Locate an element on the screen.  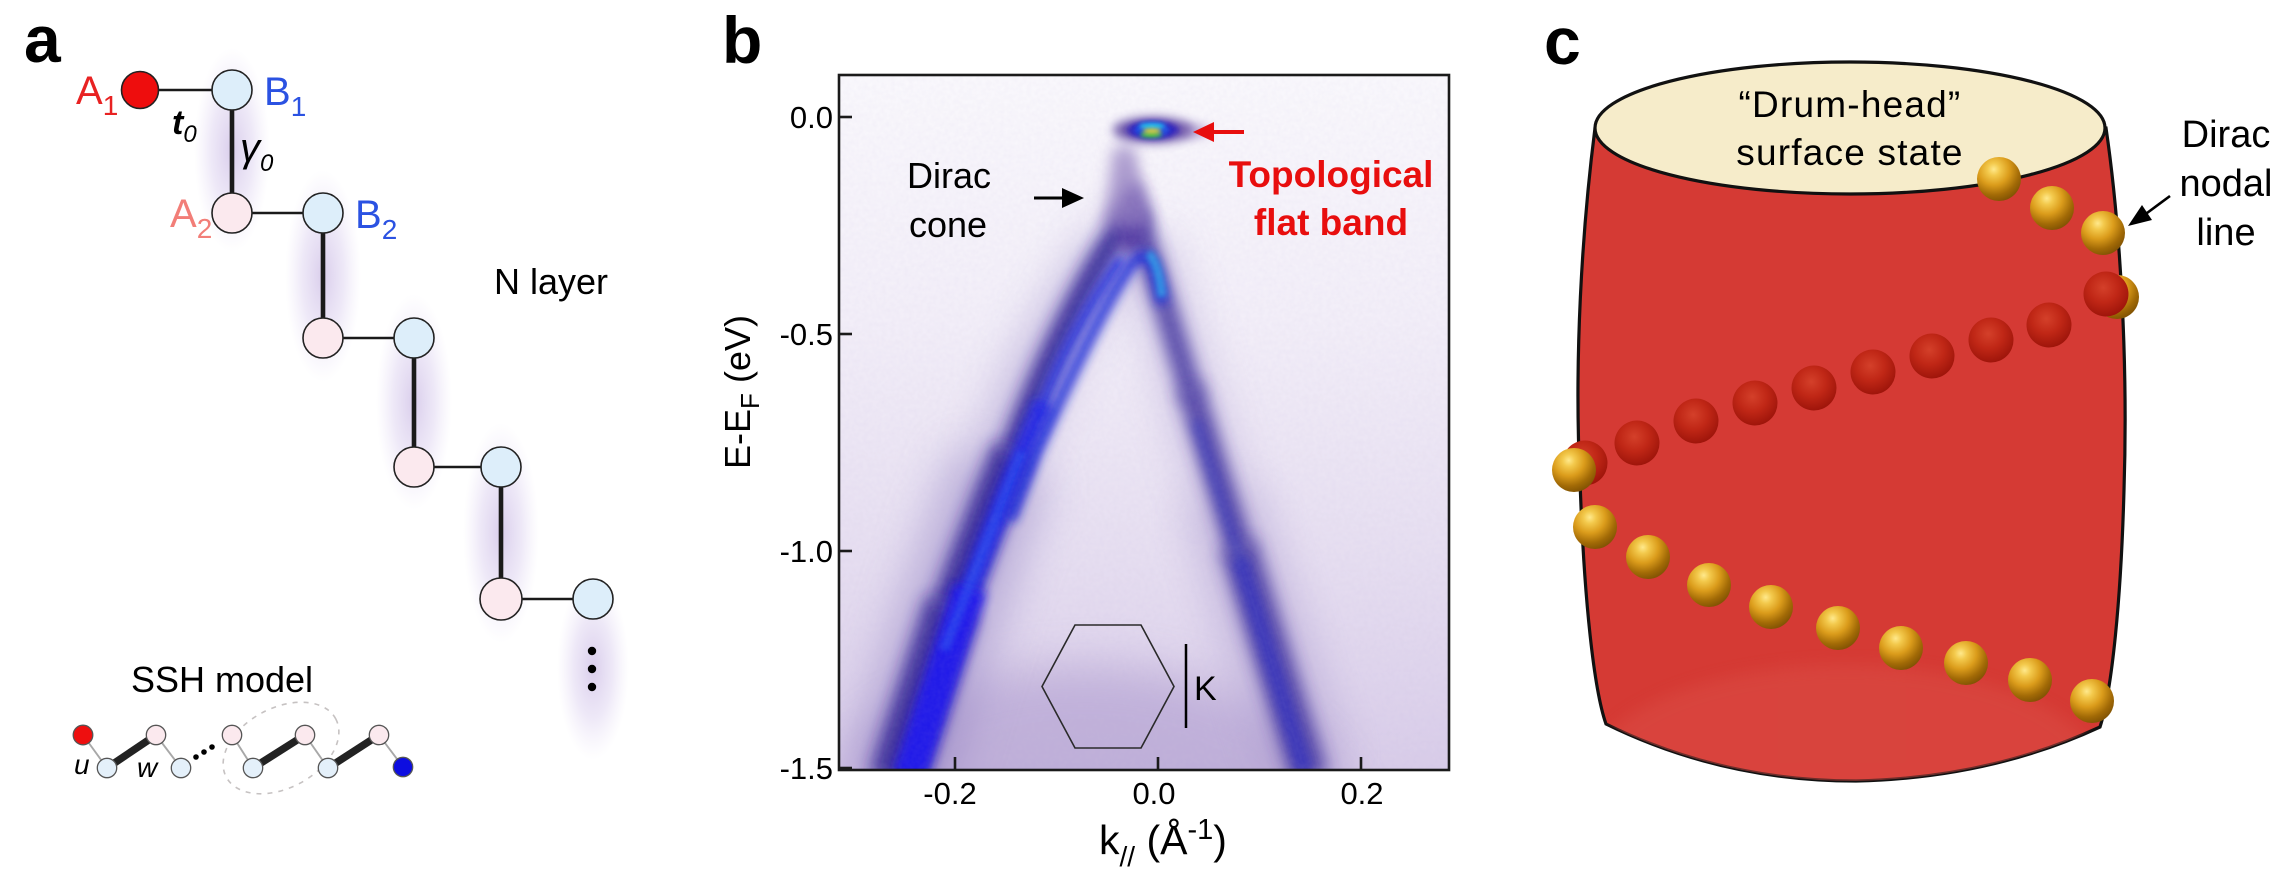
svg-text: -0.2 is located at coordinates (949, 793).